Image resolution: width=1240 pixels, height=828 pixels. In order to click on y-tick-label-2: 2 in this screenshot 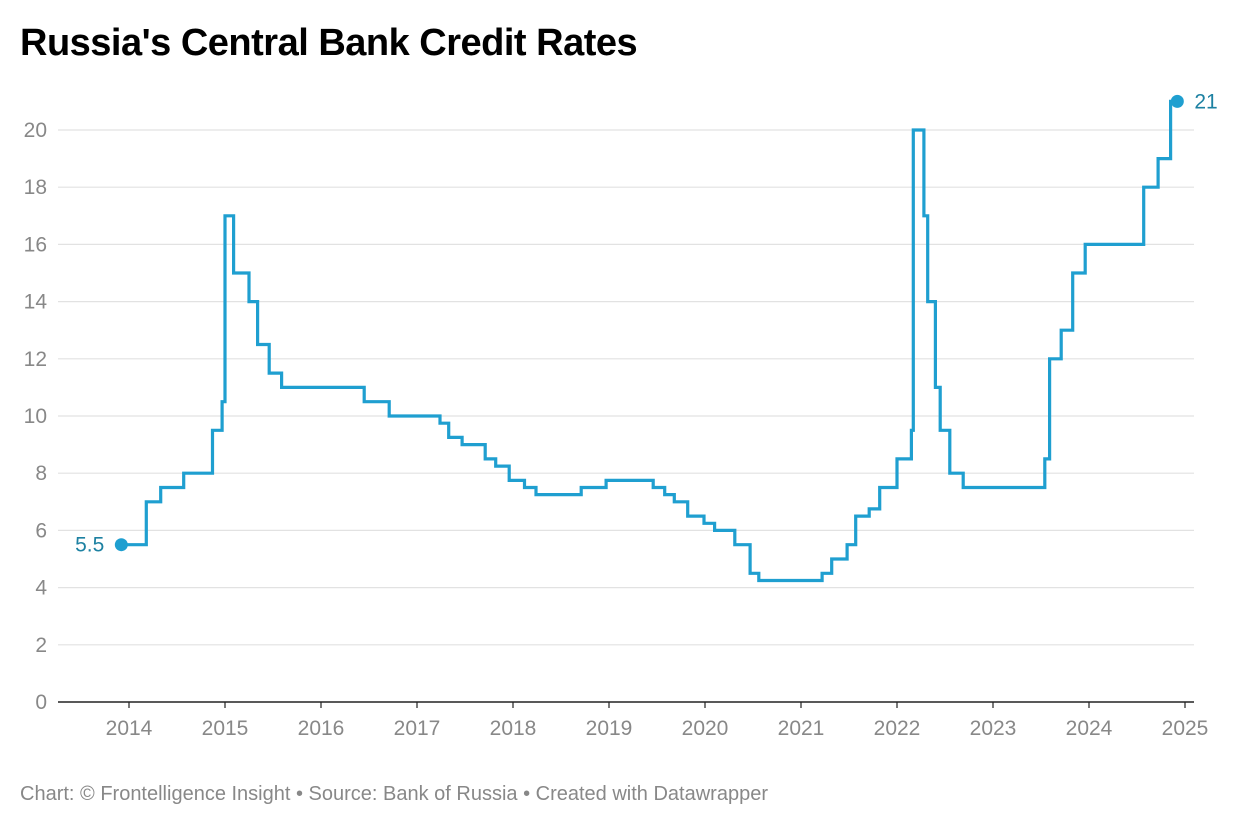, I will do `click(41, 645)`.